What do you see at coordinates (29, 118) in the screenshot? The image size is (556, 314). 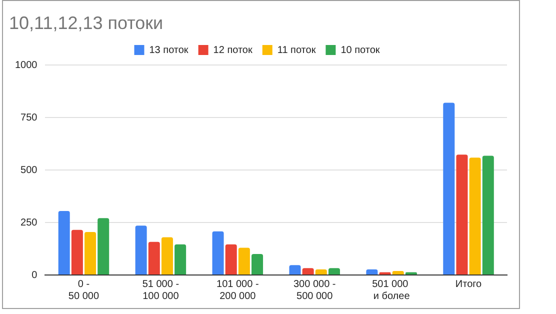 I see `y-tick-label: 750` at bounding box center [29, 118].